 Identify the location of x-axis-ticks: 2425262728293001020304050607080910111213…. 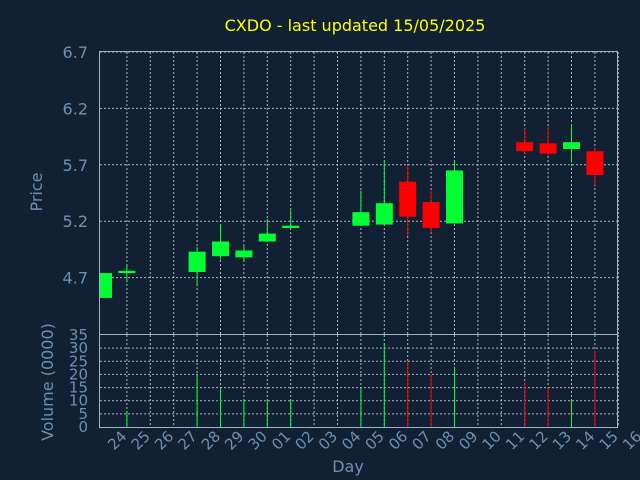
(372, 440).